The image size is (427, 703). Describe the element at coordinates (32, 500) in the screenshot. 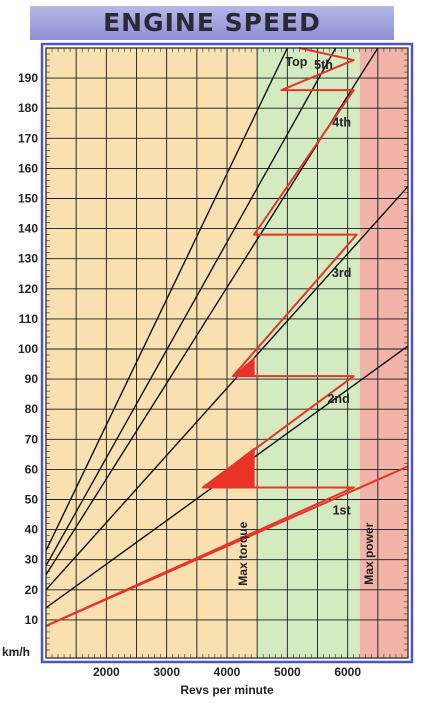

I see `y-tick-label: 50` at that location.